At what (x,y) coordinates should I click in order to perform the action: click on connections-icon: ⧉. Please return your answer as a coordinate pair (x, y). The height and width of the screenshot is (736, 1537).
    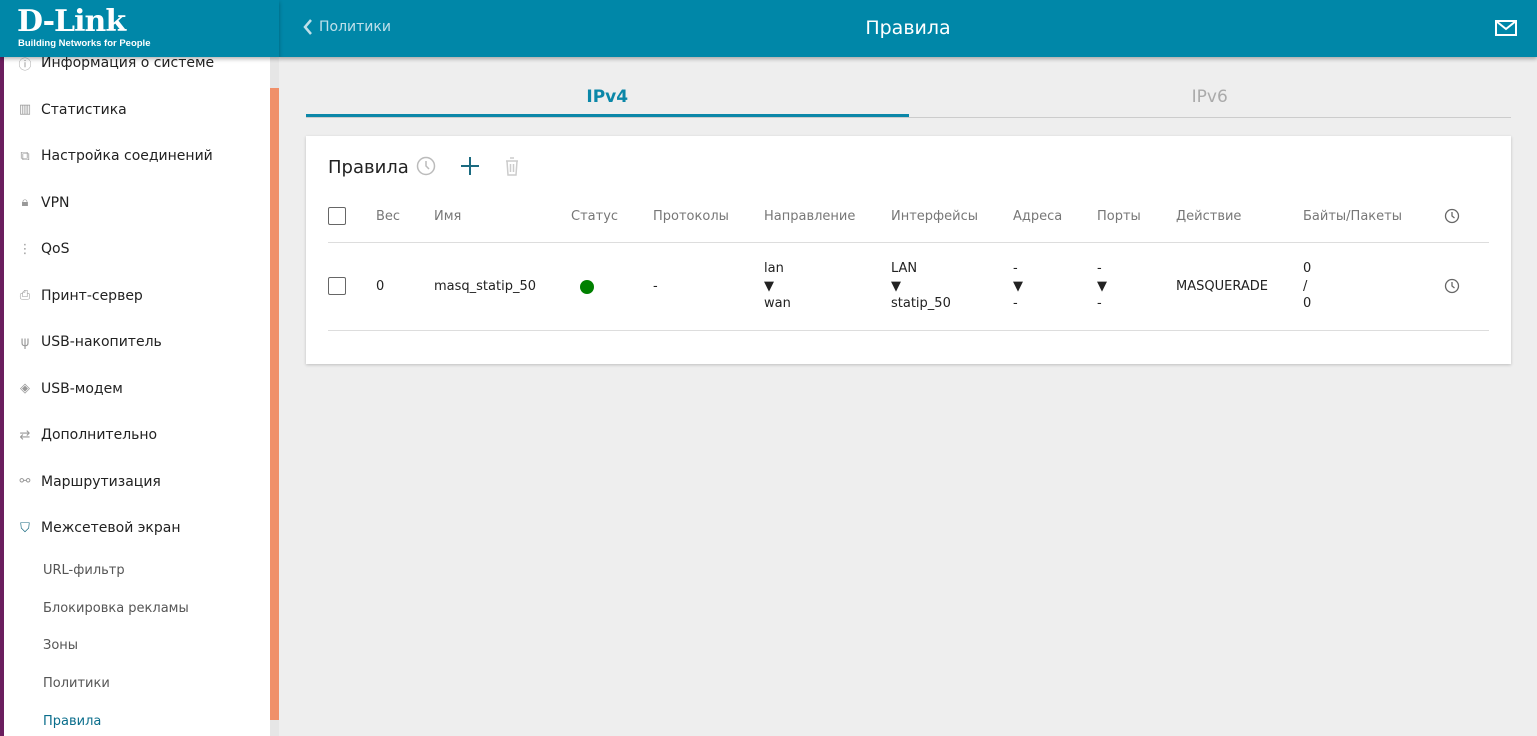
    Looking at the image, I should click on (25, 156).